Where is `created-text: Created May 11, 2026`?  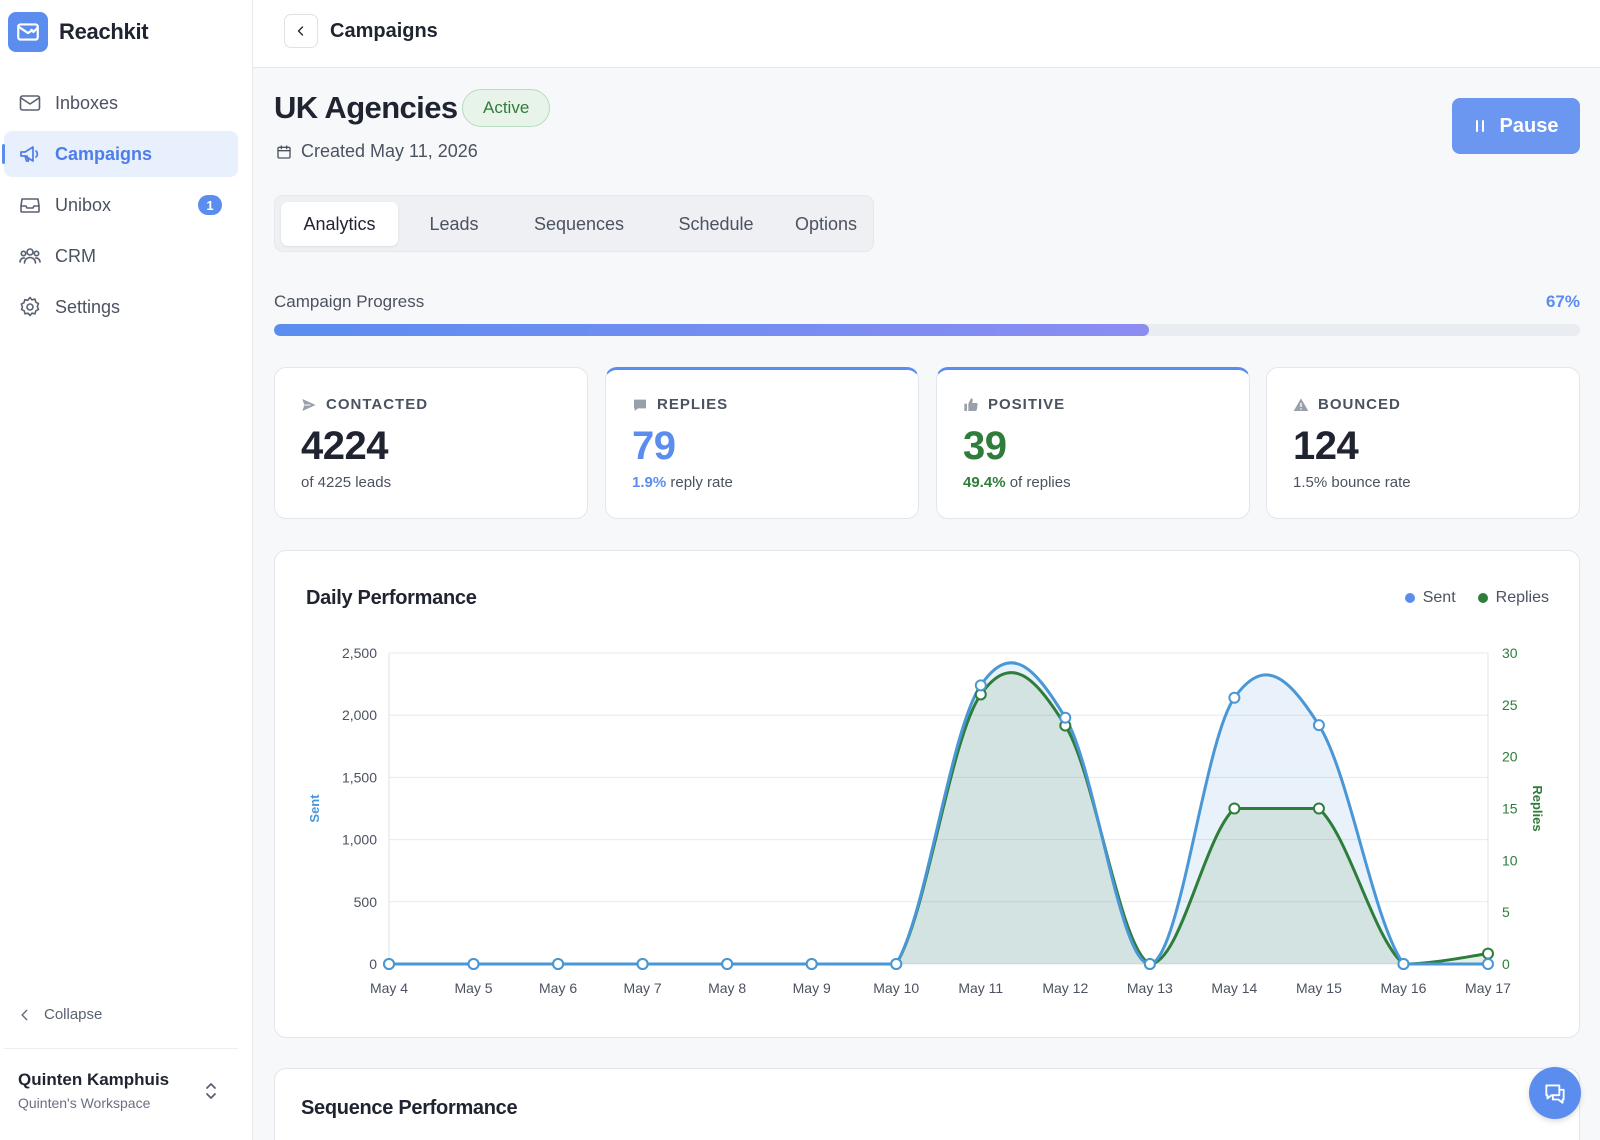
created-text: Created May 11, 2026 is located at coordinates (389, 151).